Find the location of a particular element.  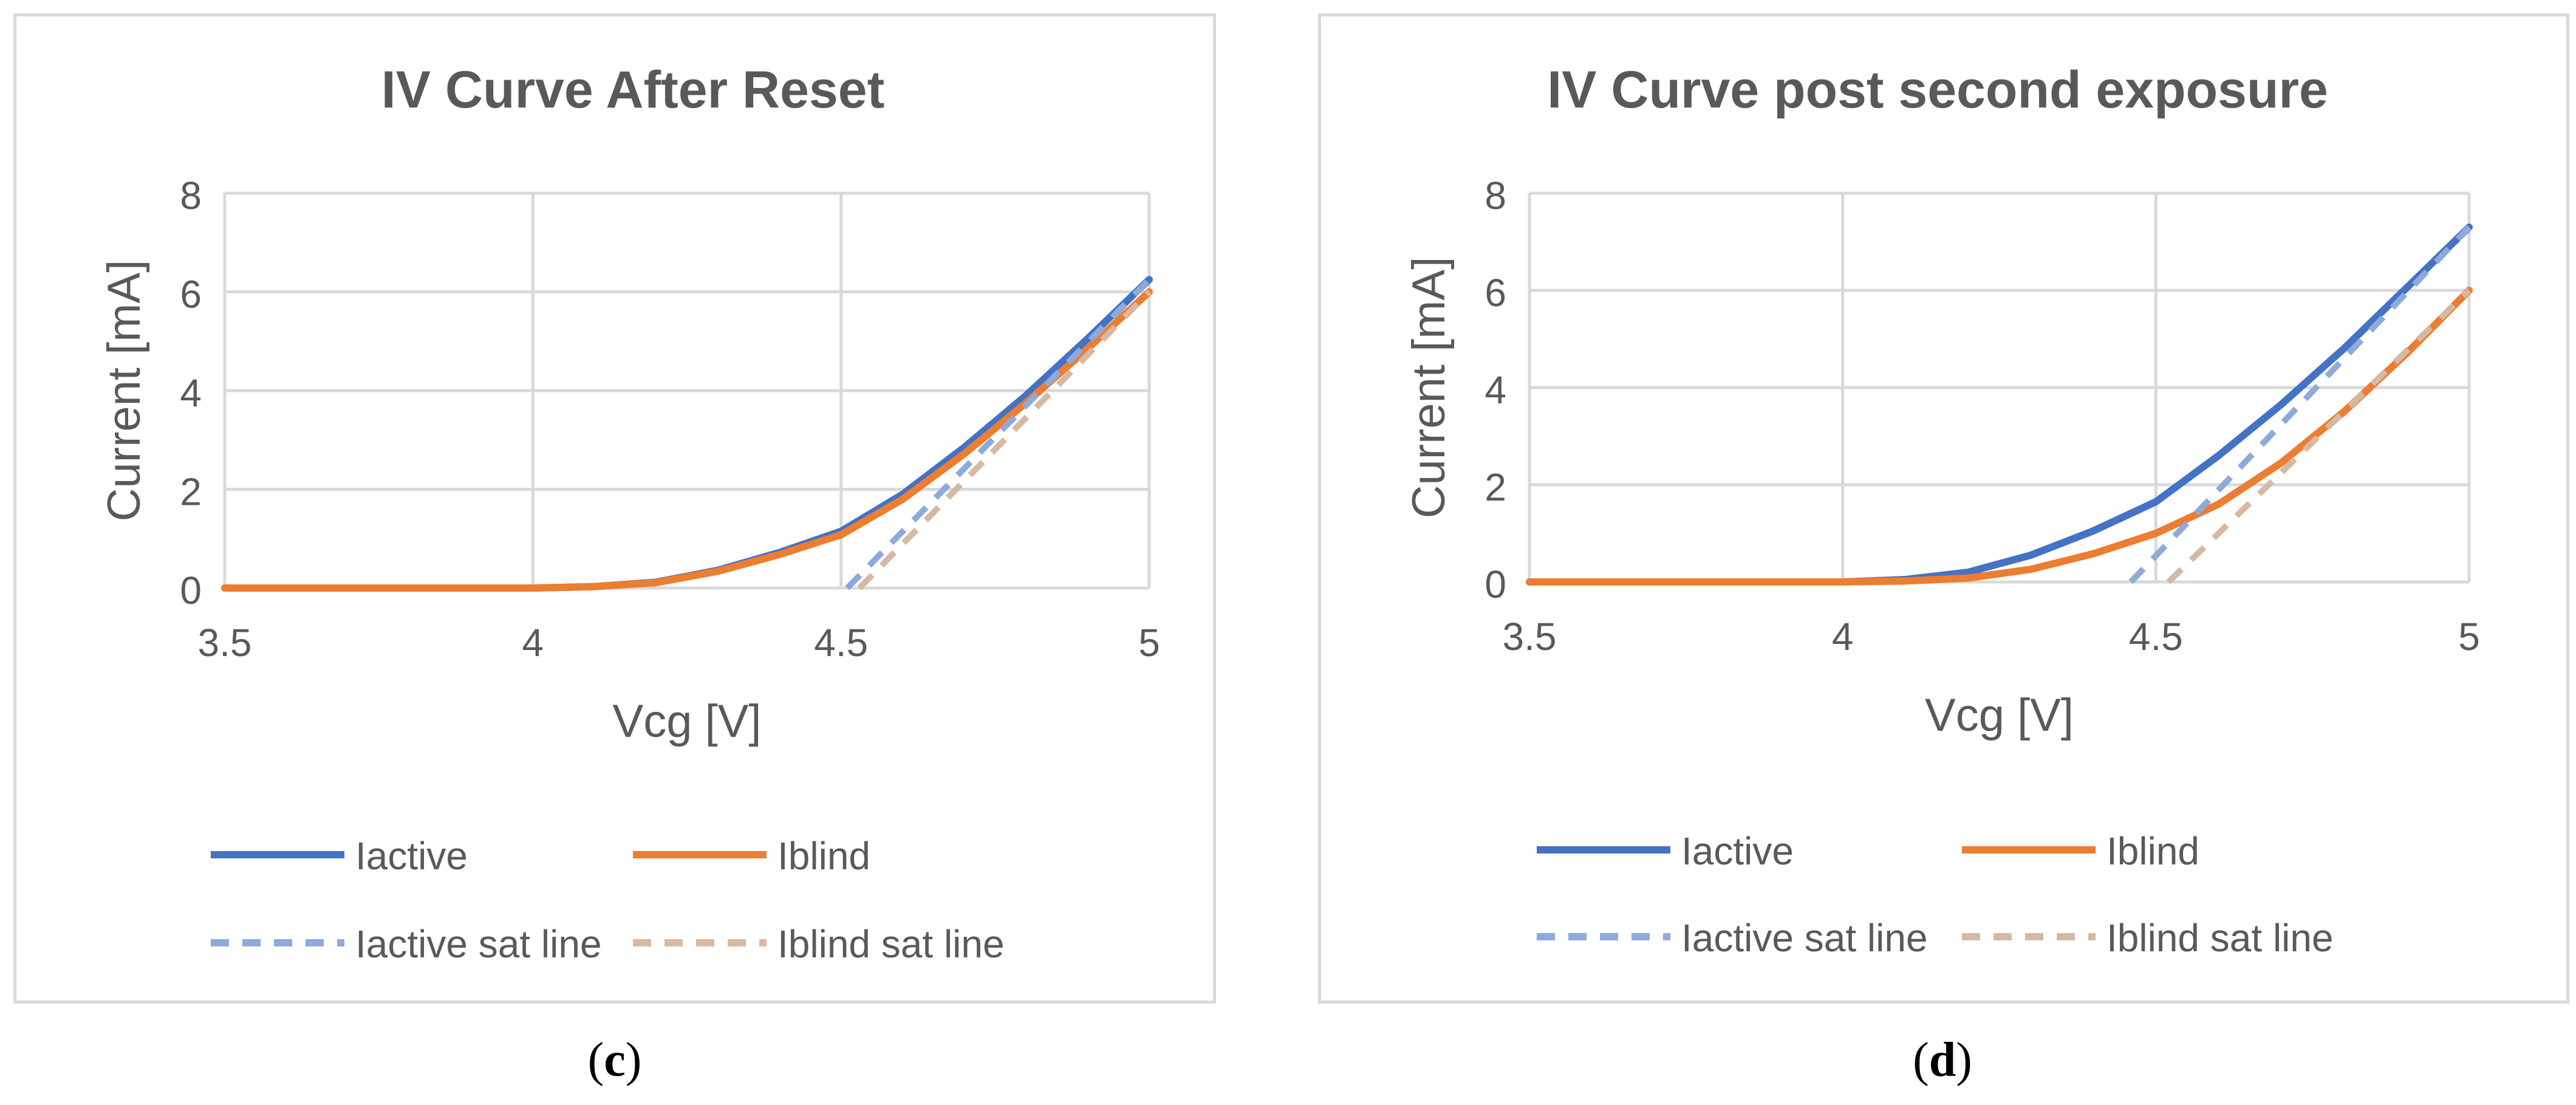

caption-d-letter: d is located at coordinates (1942, 1060).